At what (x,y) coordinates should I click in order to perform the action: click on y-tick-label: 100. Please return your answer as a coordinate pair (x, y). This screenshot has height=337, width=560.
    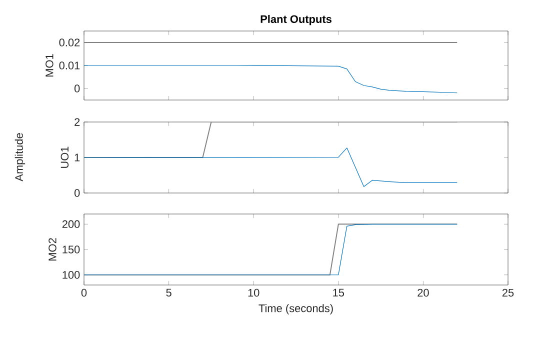
    Looking at the image, I should click on (71, 274).